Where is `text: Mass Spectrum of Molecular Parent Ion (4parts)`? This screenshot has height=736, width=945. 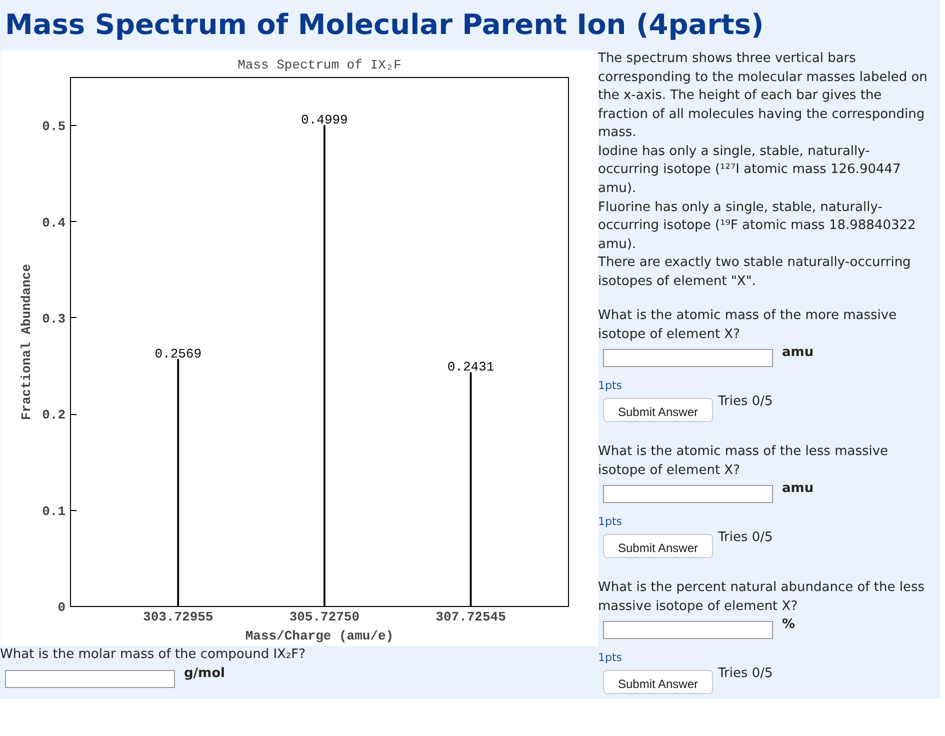 text: Mass Spectrum of Molecular Parent Ion (4parts) is located at coordinates (384, 25).